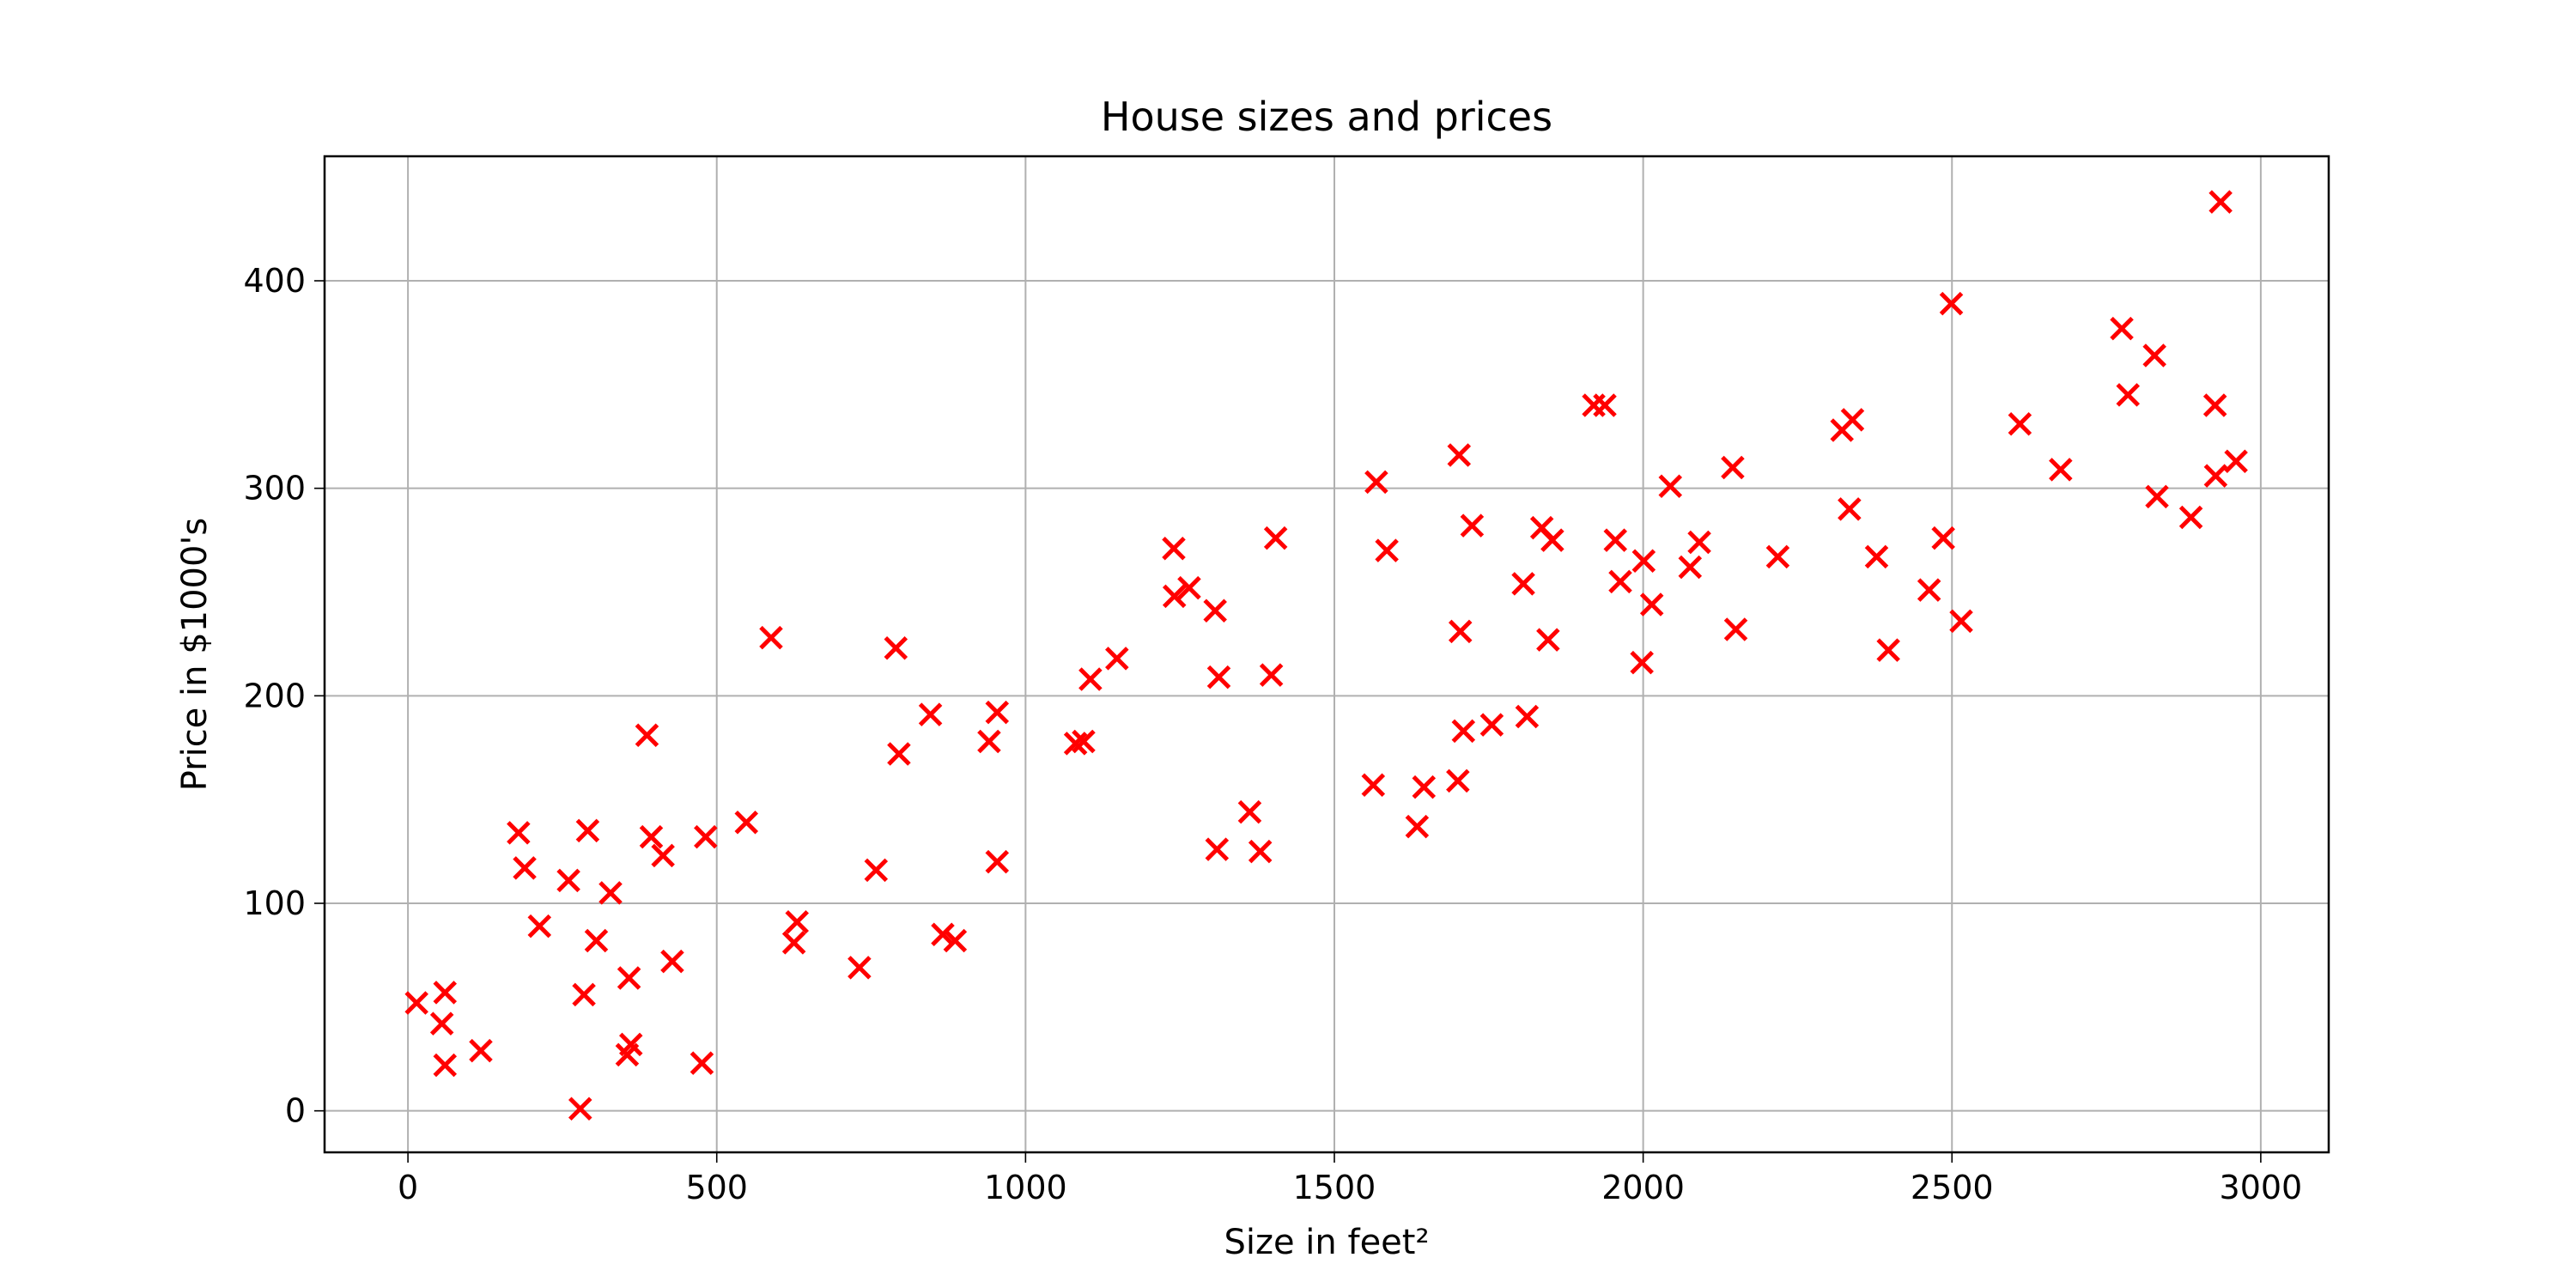 This screenshot has width=2576, height=1288. What do you see at coordinates (274, 281) in the screenshot?
I see `y-tick-label: 400` at bounding box center [274, 281].